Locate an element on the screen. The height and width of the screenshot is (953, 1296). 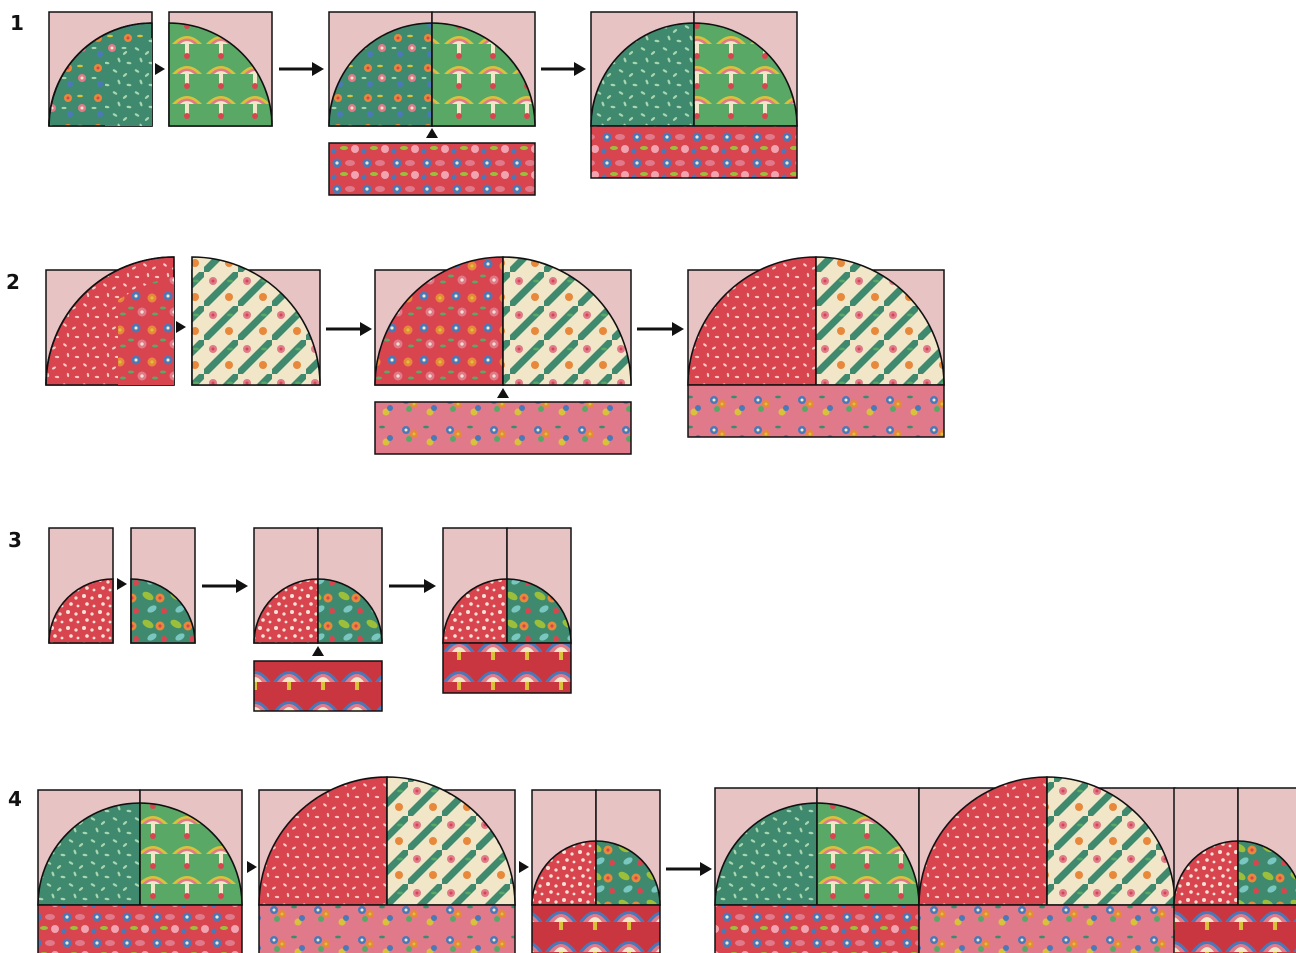
step-number: 3 is located at coordinates (15, 540).